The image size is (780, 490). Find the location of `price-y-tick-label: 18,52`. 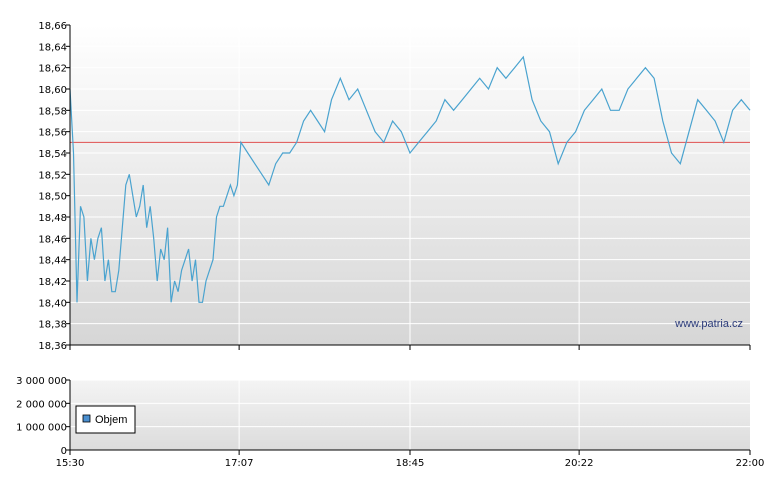

price-y-tick-label: 18,52 is located at coordinates (52, 175).